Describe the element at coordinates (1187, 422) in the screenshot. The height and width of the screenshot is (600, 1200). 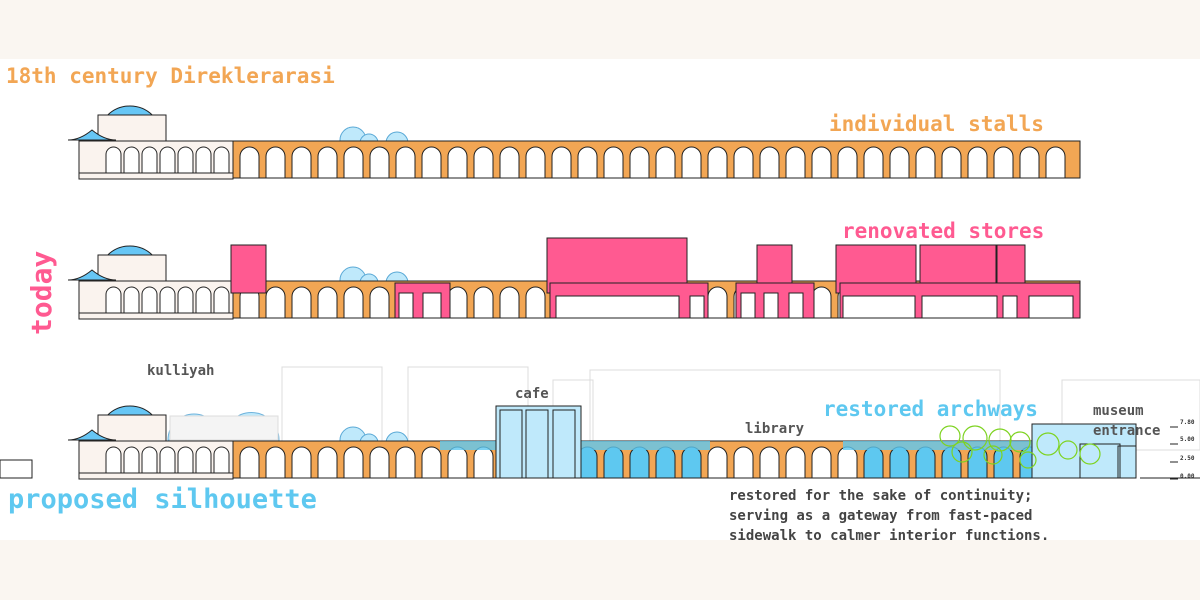
I see `level-mark: 7.80` at that location.